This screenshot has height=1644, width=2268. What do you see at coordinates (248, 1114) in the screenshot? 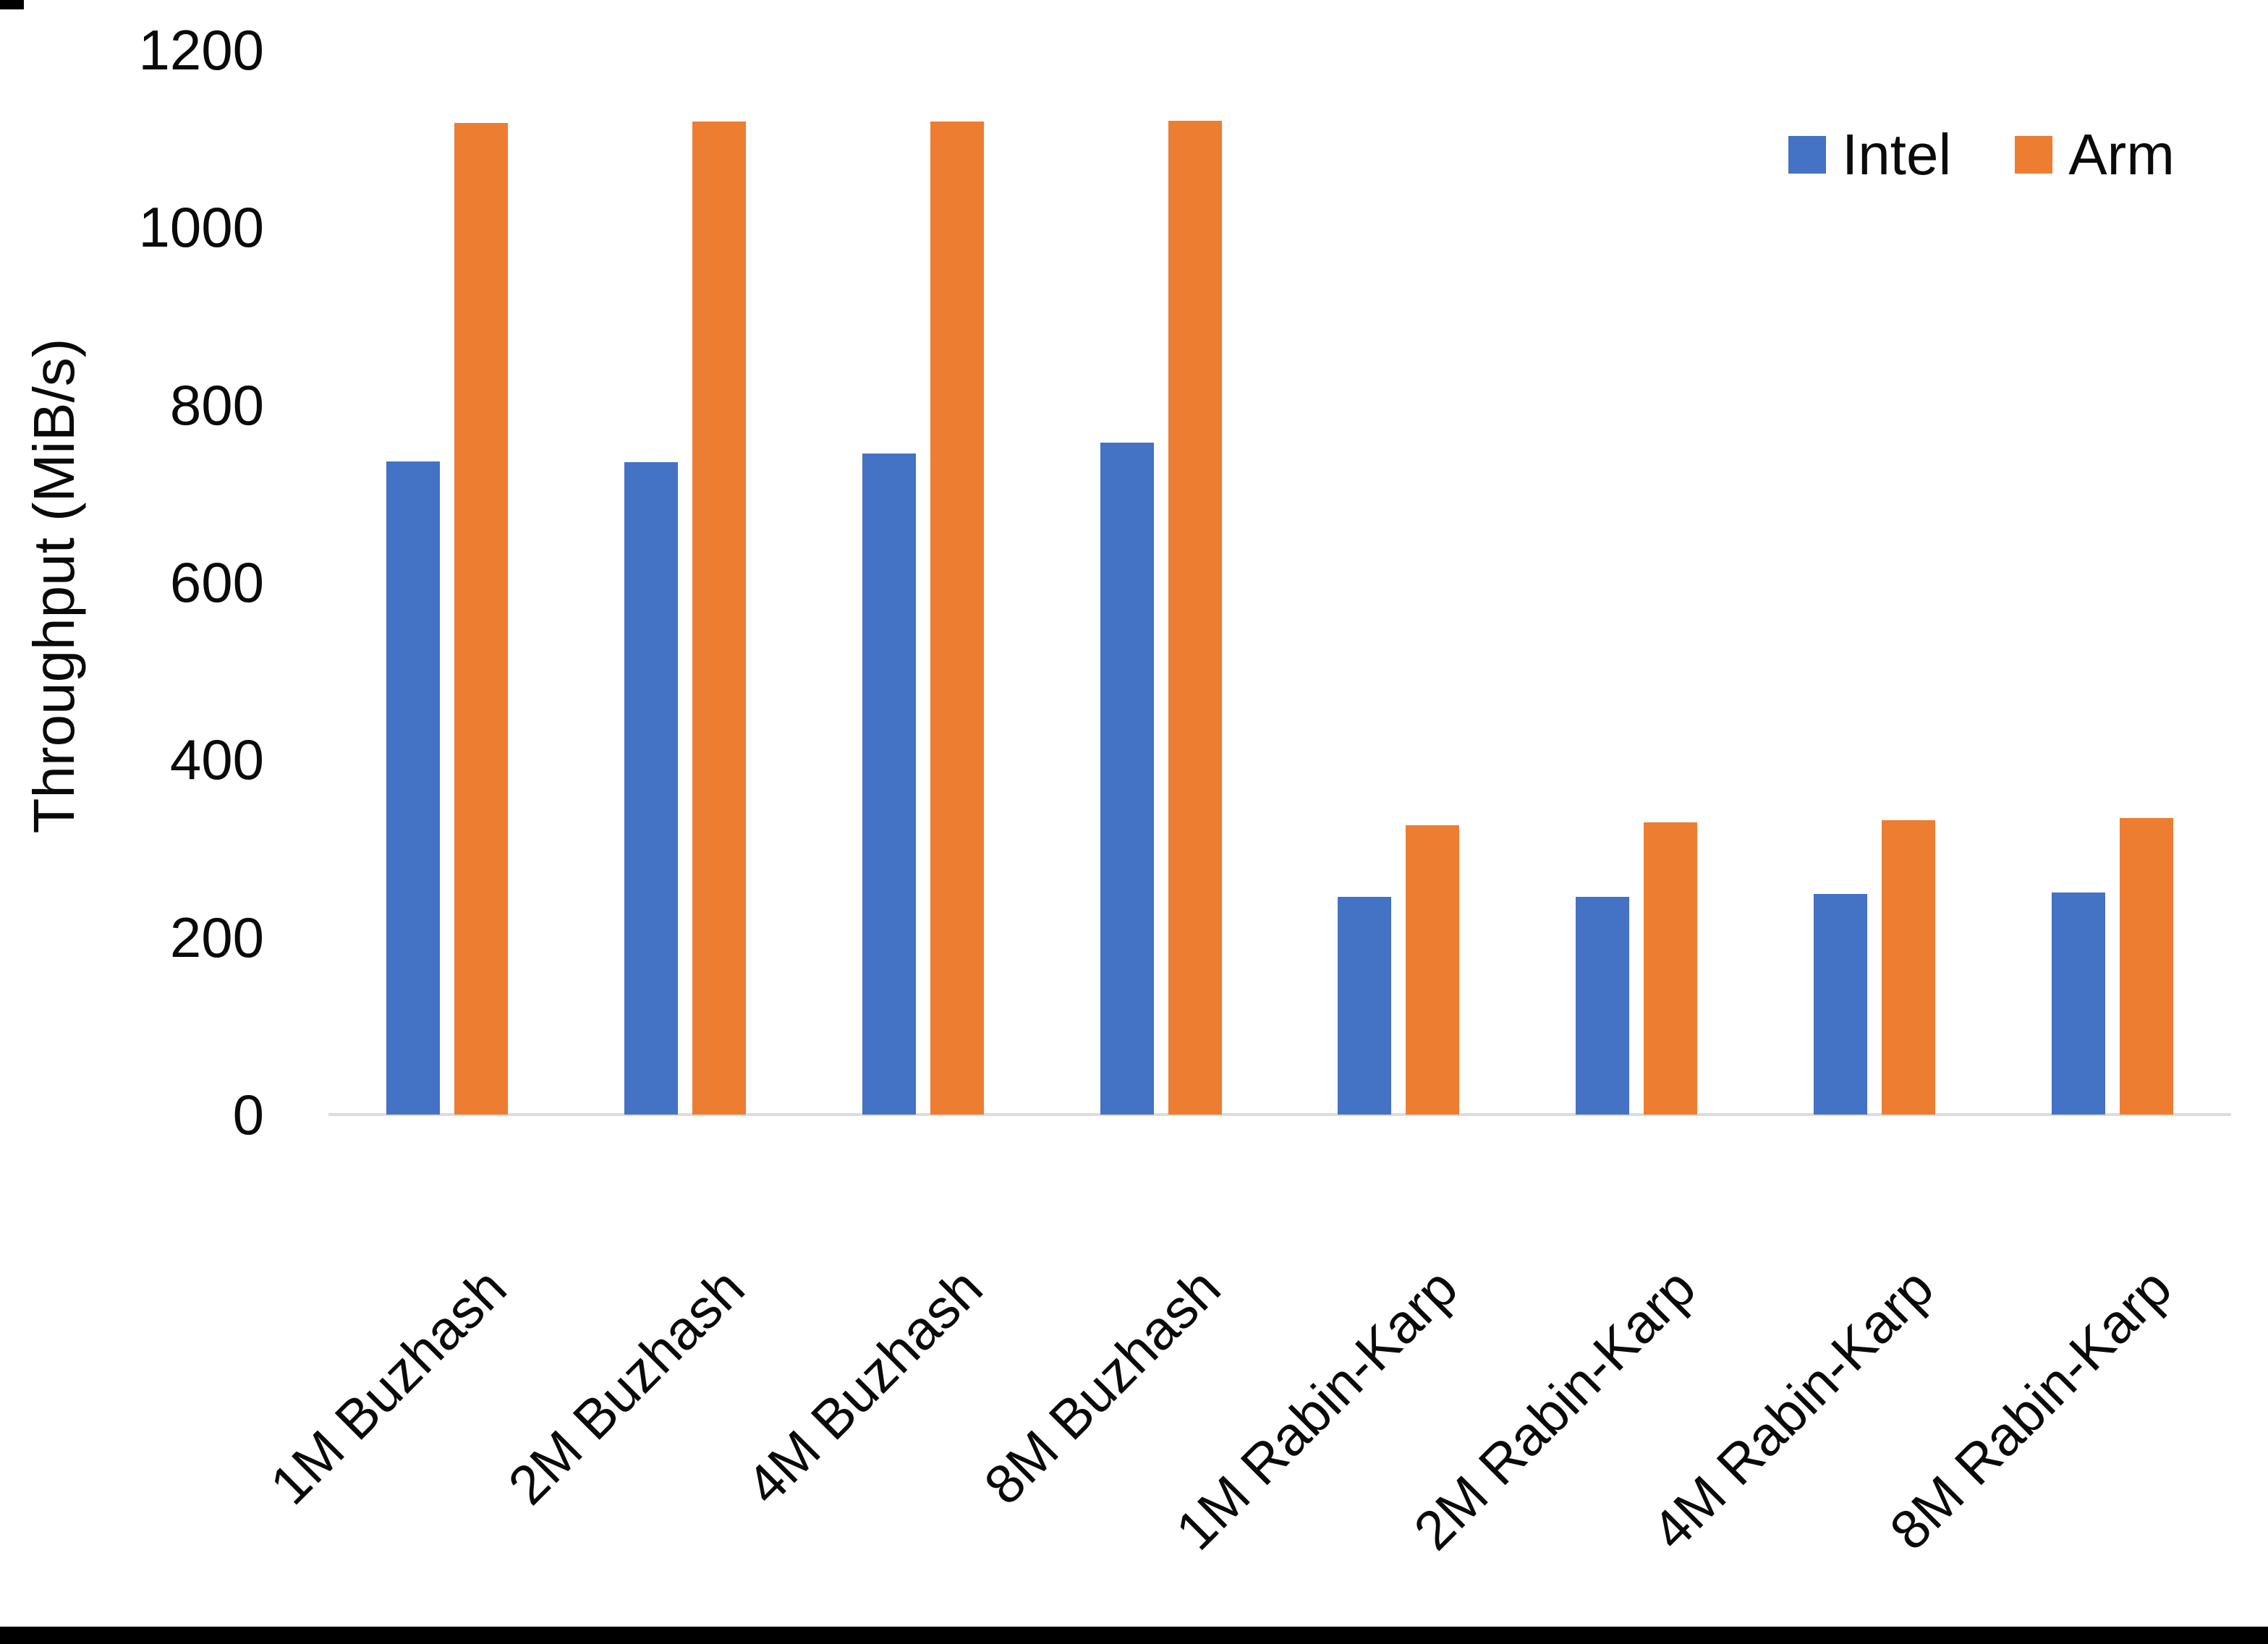
I see `y-tick-0: 0` at bounding box center [248, 1114].